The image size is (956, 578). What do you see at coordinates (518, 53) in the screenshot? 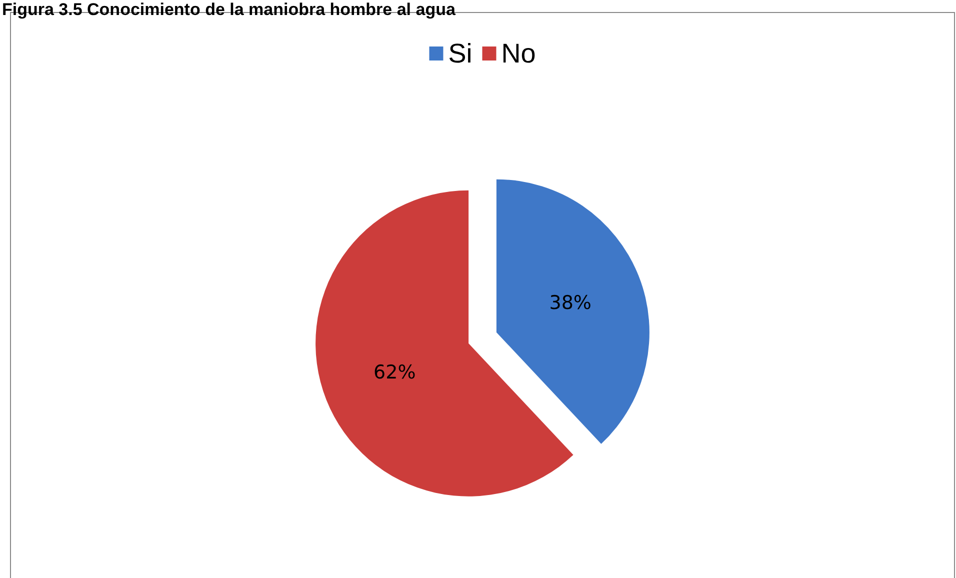
I see `legend-label: No` at bounding box center [518, 53].